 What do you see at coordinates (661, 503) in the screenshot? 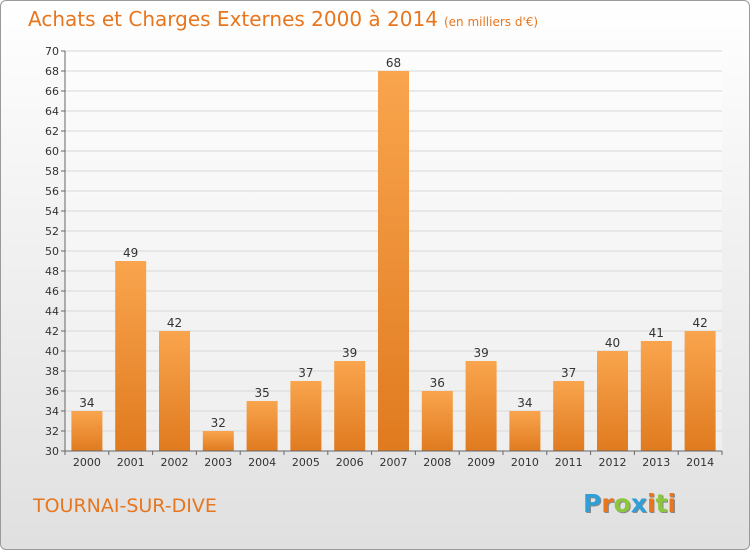
I see `logo-letter: t` at bounding box center [661, 503].